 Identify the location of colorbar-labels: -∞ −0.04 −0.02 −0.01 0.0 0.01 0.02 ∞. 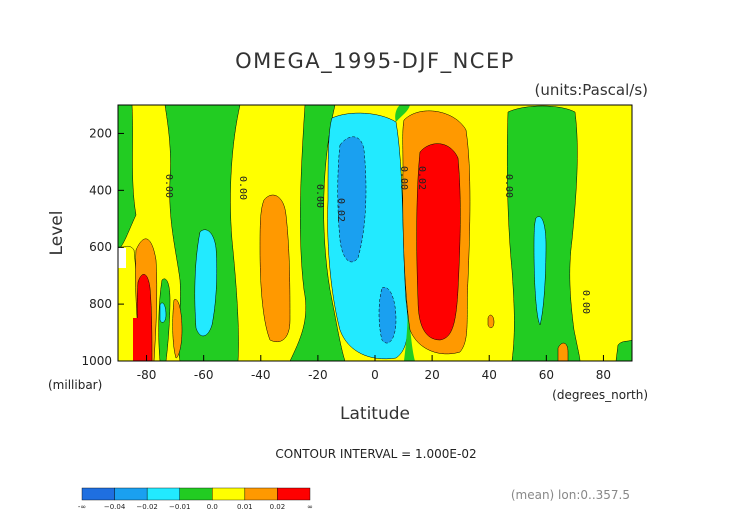
(195, 507).